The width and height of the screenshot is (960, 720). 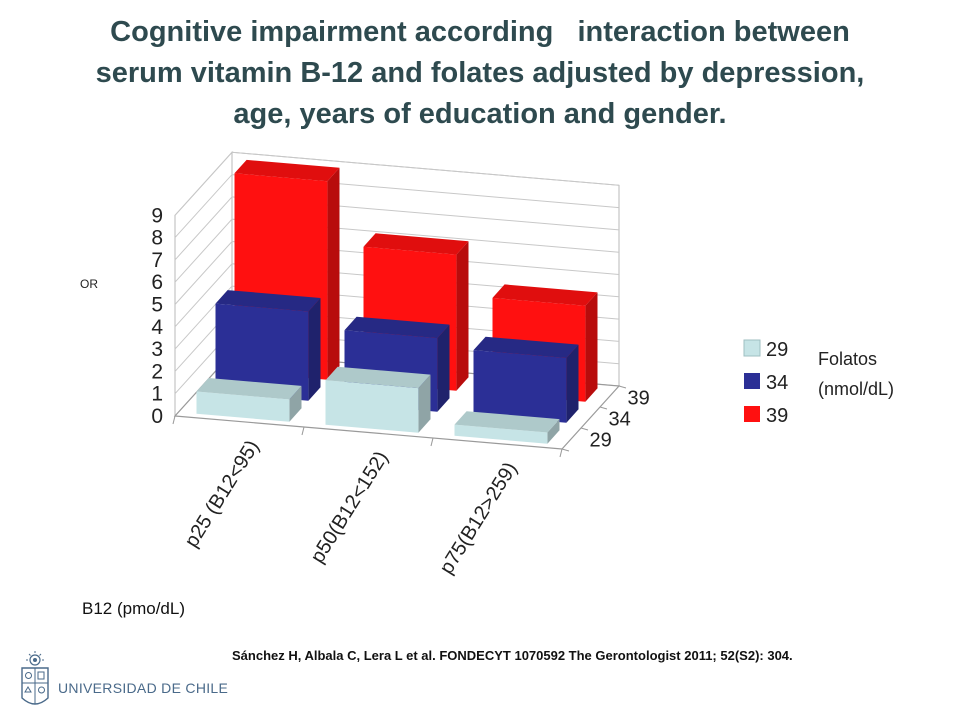 What do you see at coordinates (157, 215) in the screenshot?
I see `y-tick-label: 9` at bounding box center [157, 215].